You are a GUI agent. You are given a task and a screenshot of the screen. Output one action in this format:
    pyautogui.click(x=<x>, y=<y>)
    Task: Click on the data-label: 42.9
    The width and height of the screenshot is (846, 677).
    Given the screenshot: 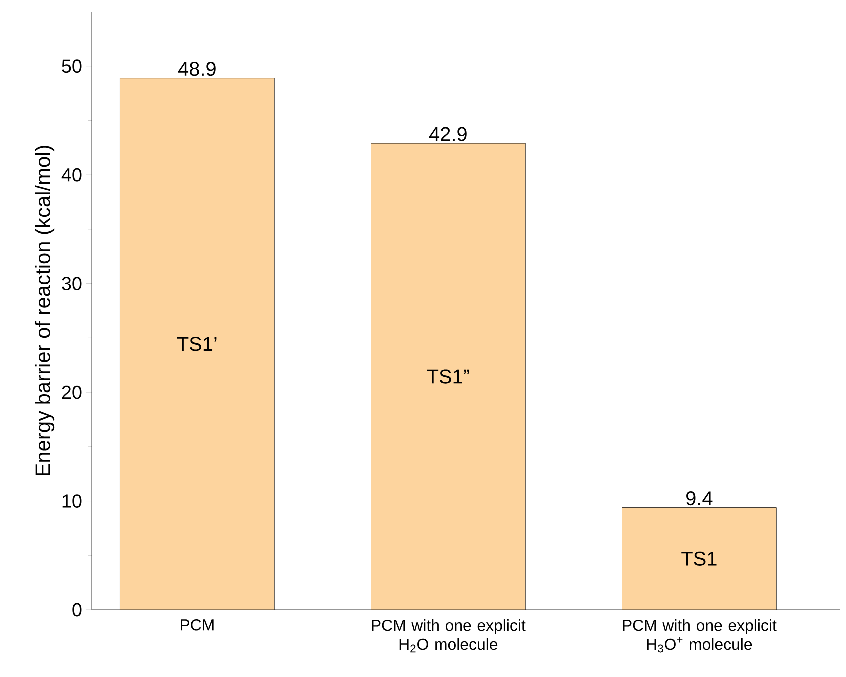 What is the action you would take?
    pyautogui.click(x=448, y=134)
    